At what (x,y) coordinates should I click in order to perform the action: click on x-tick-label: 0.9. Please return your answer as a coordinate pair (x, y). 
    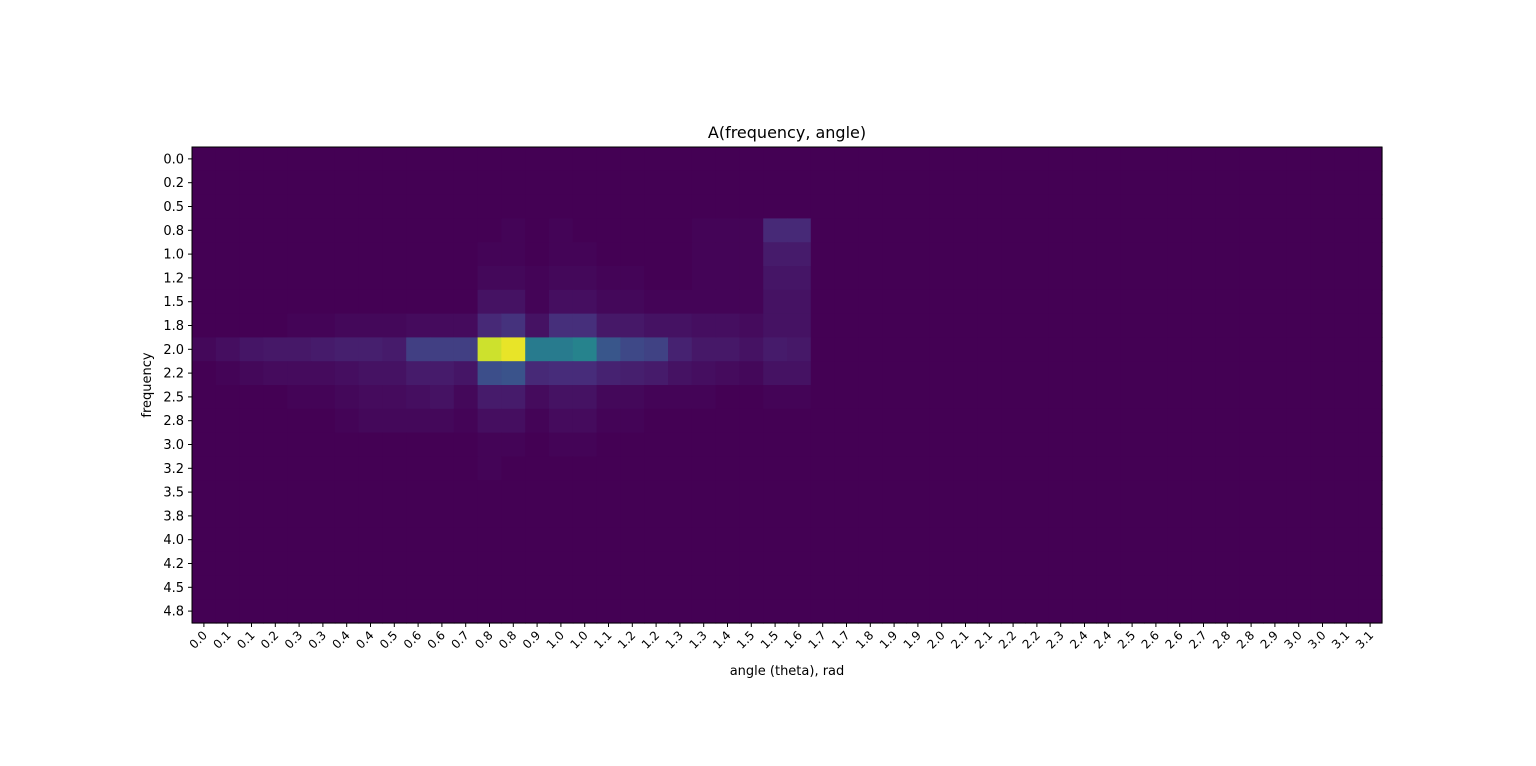
    Looking at the image, I should click on (531, 639).